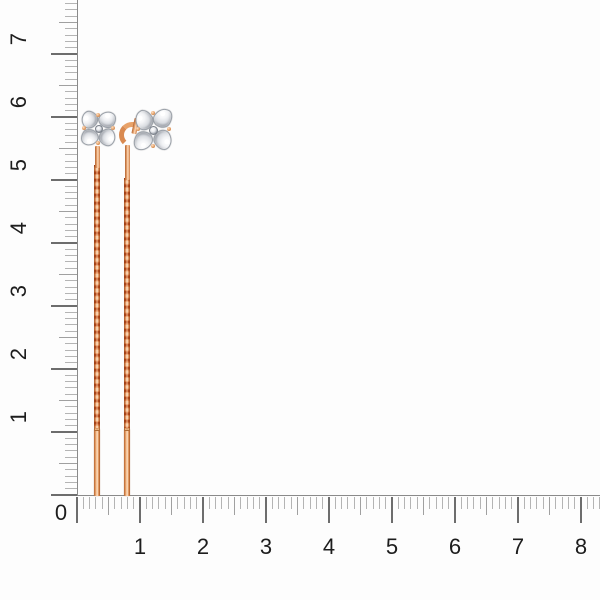 Image resolution: width=600 pixels, height=600 pixels. I want to click on left-earring-end-bar, so click(97, 462).